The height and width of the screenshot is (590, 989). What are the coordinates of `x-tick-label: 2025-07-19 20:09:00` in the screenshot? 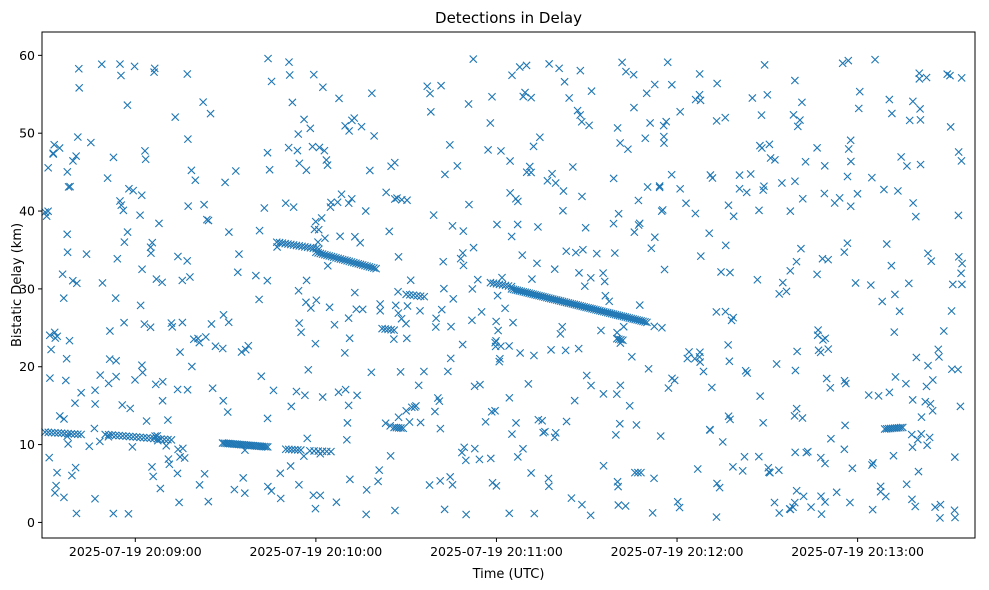 It's located at (135, 551).